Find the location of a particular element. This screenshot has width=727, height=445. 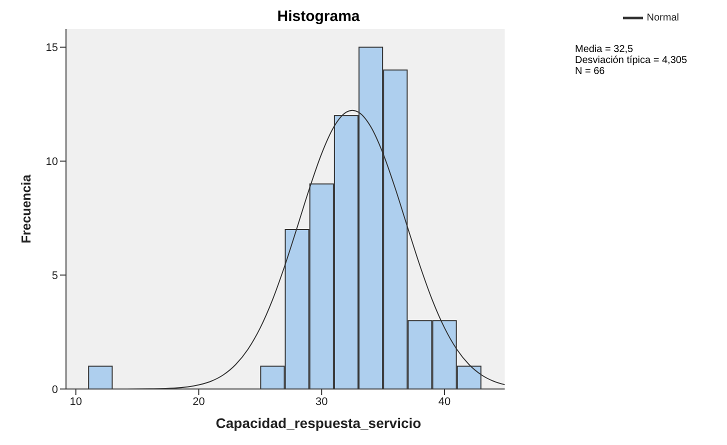

y-axis-title: Frecuencia is located at coordinates (26, 209).